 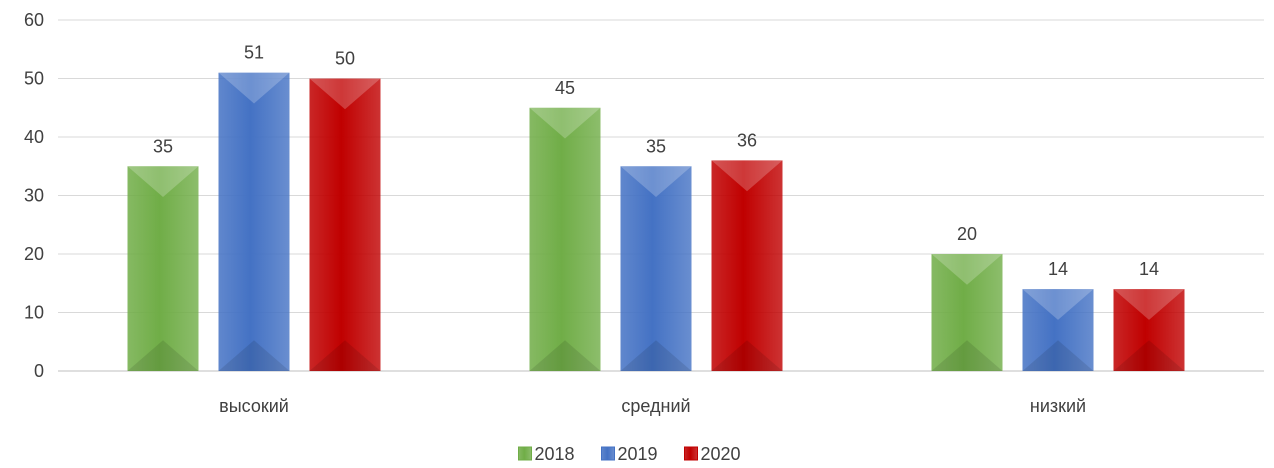 I want to click on x-axis-ticks: высокий средний низкий, so click(x=652, y=406).